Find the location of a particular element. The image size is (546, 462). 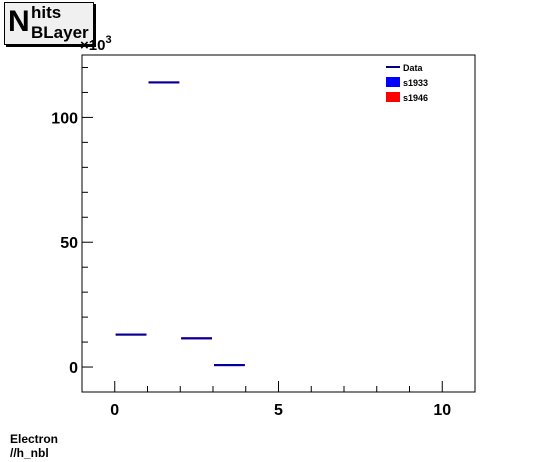

y-tick-label: 100 is located at coordinates (64, 118).